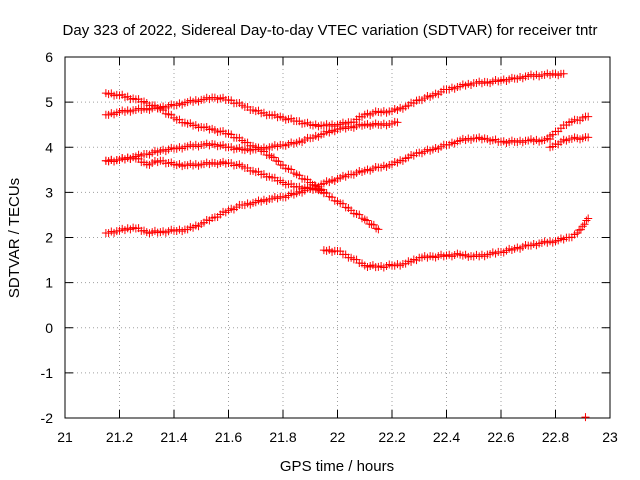 This screenshot has width=640, height=480. I want to click on x-tick-label: 22, so click(338, 437).